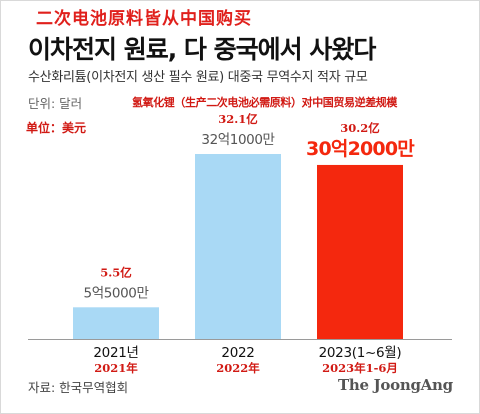  I want to click on unit-label: 단위: 달러, so click(55, 103).